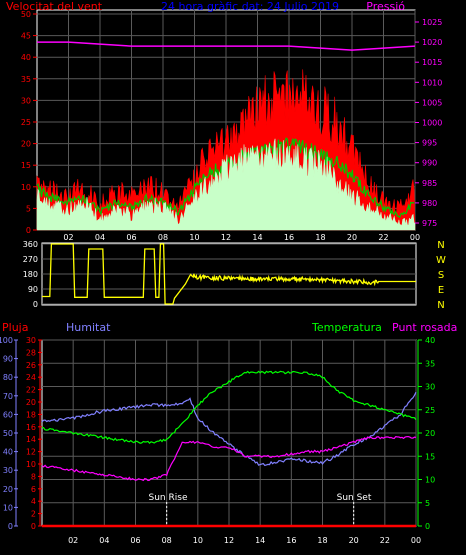 This screenshot has width=466, height=555. Describe the element at coordinates (440, 305) in the screenshot. I see `compass-label: N` at that location.